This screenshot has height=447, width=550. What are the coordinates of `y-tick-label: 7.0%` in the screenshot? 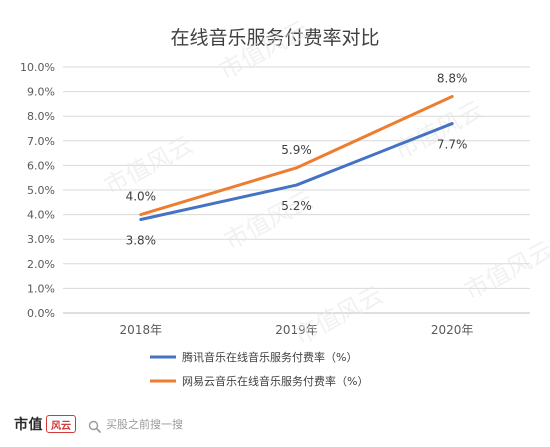 It's located at (41, 141).